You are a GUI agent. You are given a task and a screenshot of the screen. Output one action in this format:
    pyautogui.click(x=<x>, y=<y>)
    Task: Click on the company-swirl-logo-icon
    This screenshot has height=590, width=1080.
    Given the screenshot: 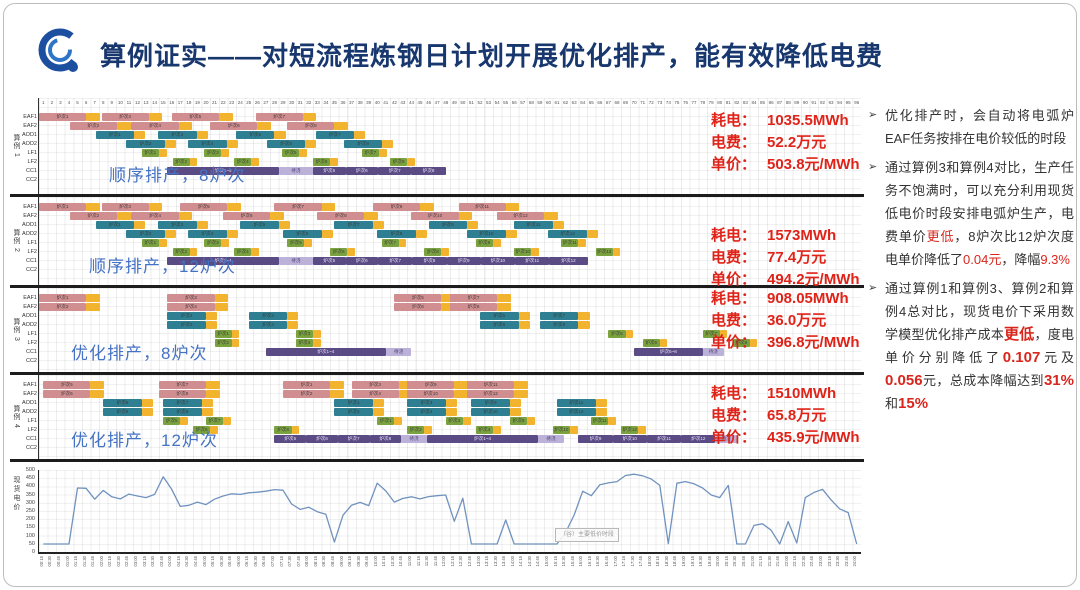 What is the action you would take?
    pyautogui.click(x=60, y=50)
    